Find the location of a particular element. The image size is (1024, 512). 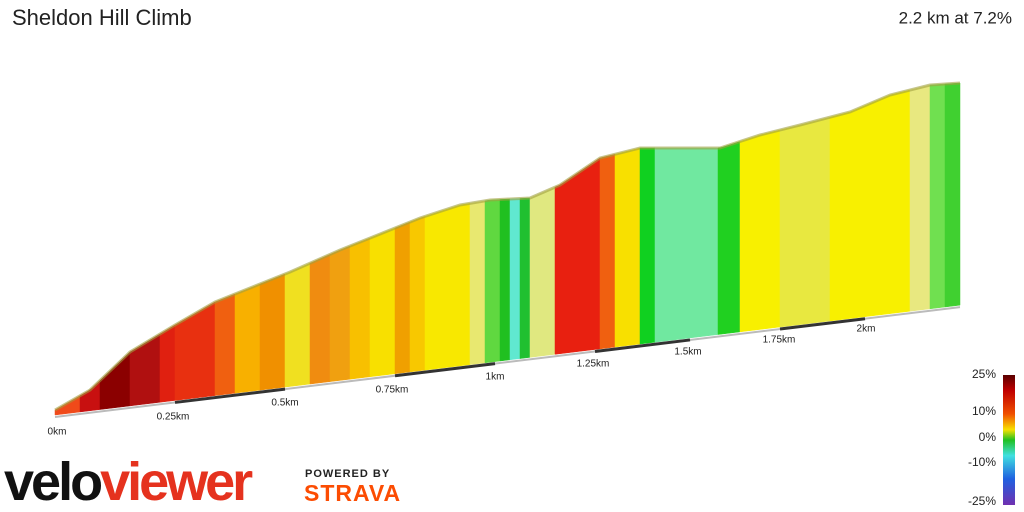

title: Sheldon Hill Climb is located at coordinates (102, 17).